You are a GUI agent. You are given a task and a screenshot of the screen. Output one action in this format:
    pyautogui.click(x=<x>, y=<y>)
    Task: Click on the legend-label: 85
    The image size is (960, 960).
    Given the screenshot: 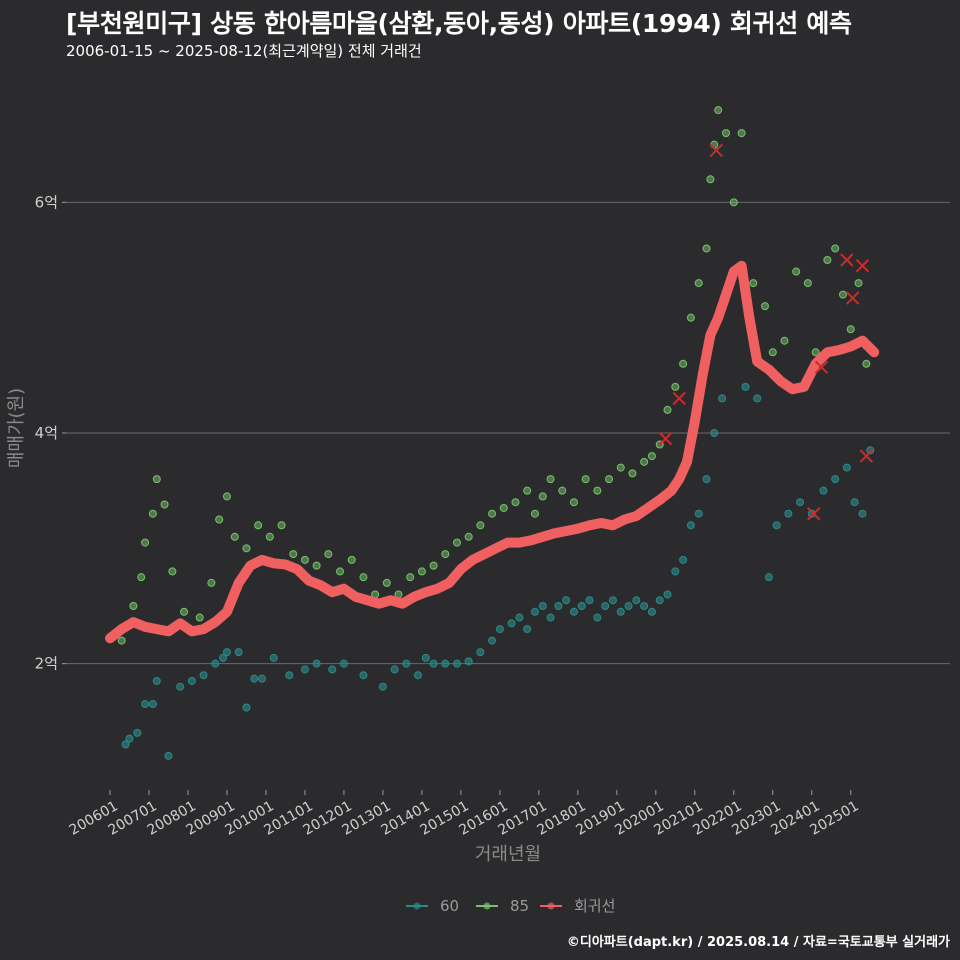 What is the action you would take?
    pyautogui.click(x=519, y=906)
    